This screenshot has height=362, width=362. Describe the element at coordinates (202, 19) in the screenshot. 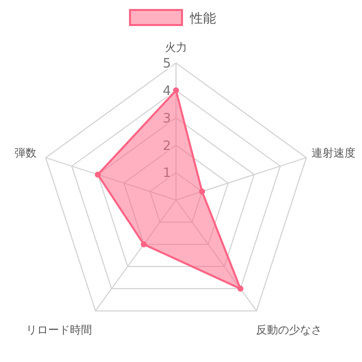

I see `legend-label: 性能` at that location.